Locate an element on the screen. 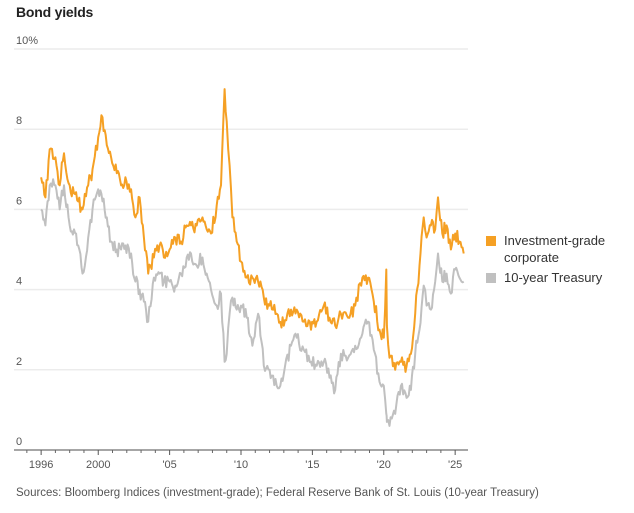 Image resolution: width=634 pixels, height=513 pixels. x-axis: 1996 2000 '05 '10 '15 '20 '25 is located at coordinates (241, 460).